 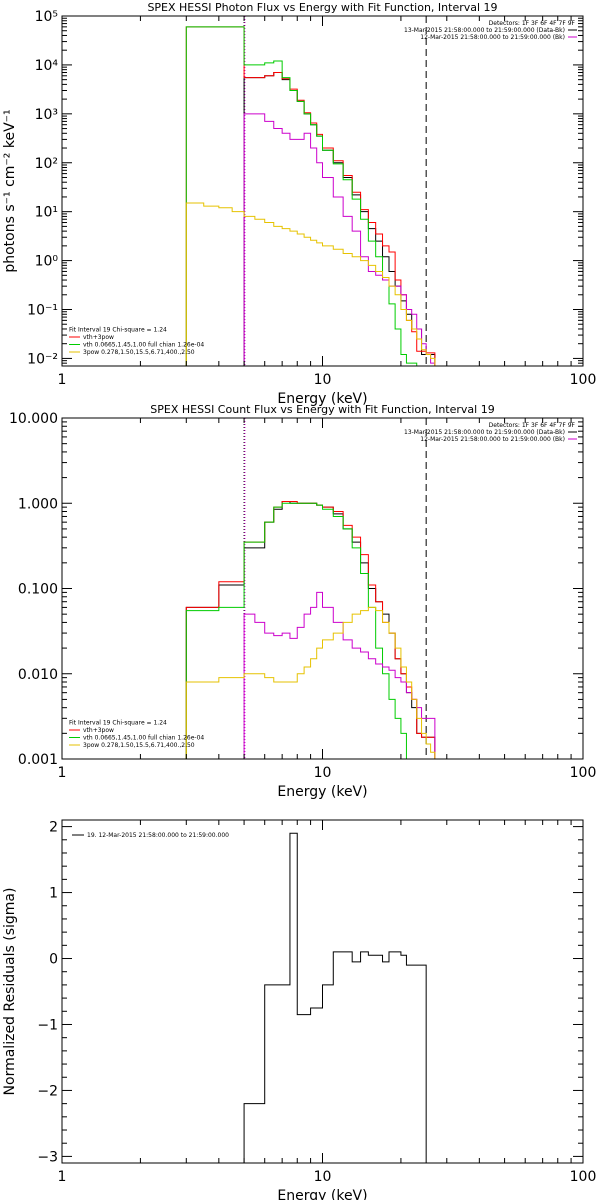 I want to click on y-tick-label: 10⁻¹, so click(x=42, y=311).